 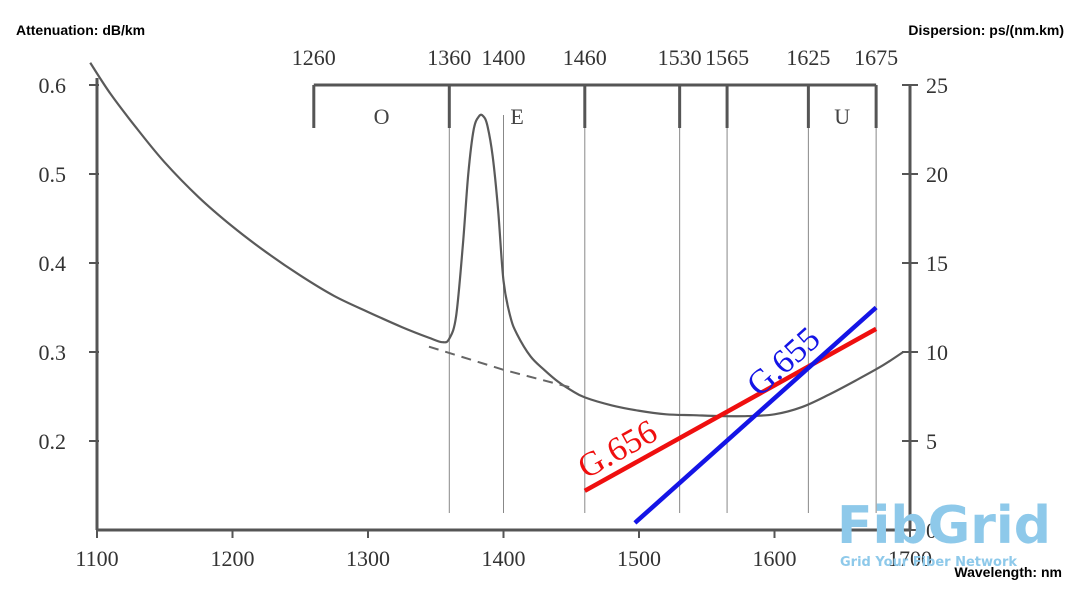 What do you see at coordinates (842, 116) in the screenshot?
I see `band-label: U` at bounding box center [842, 116].